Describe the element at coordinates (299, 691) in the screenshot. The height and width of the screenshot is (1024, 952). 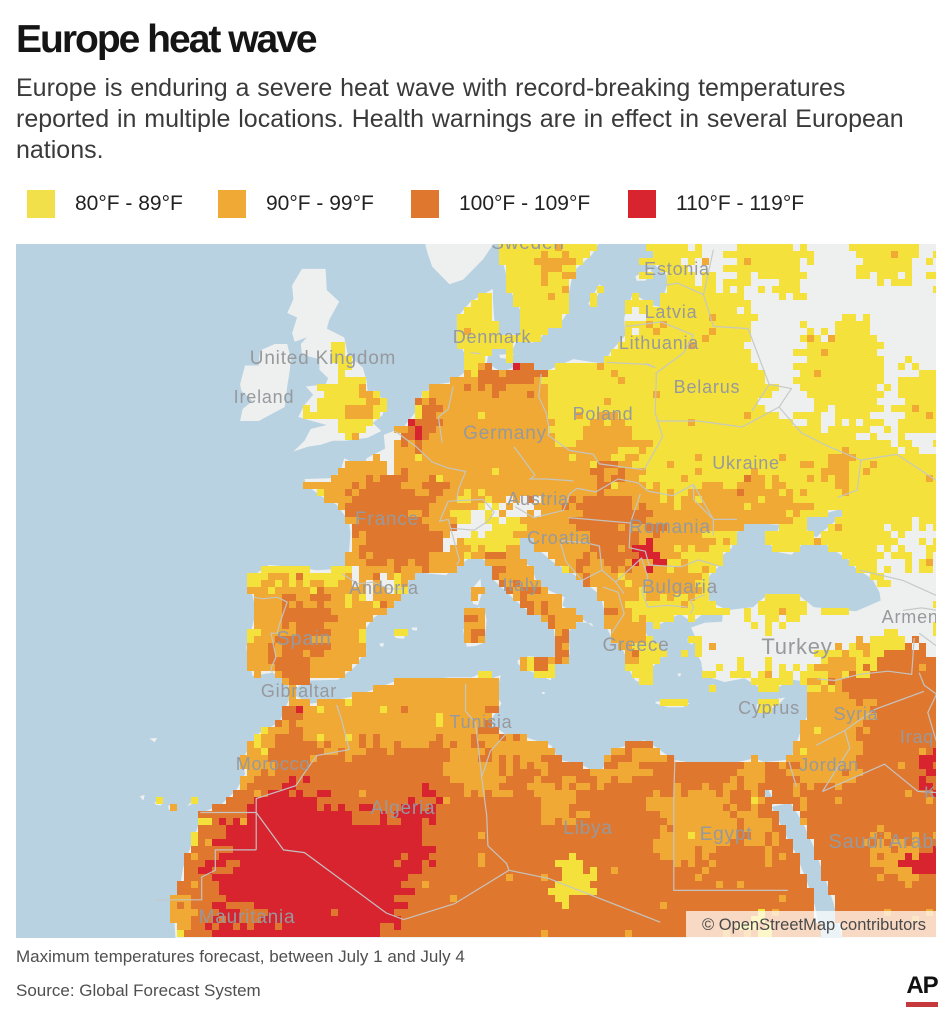
I see `svg-text: Gibraltar` at that location.